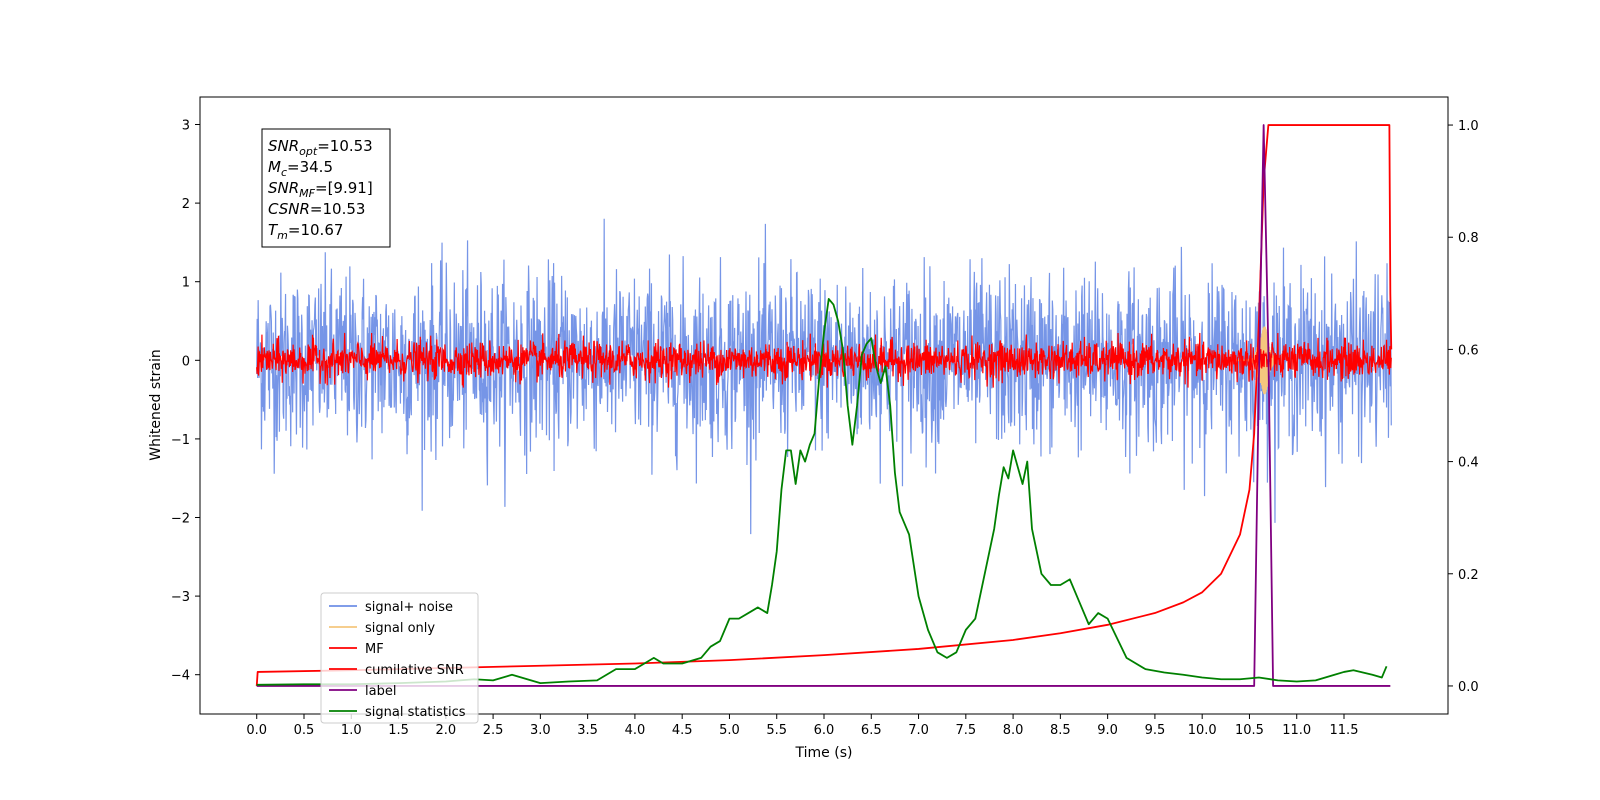 This screenshot has width=1600, height=800. I want to click on y-right-tick-label: 0.6, so click(1468, 350).